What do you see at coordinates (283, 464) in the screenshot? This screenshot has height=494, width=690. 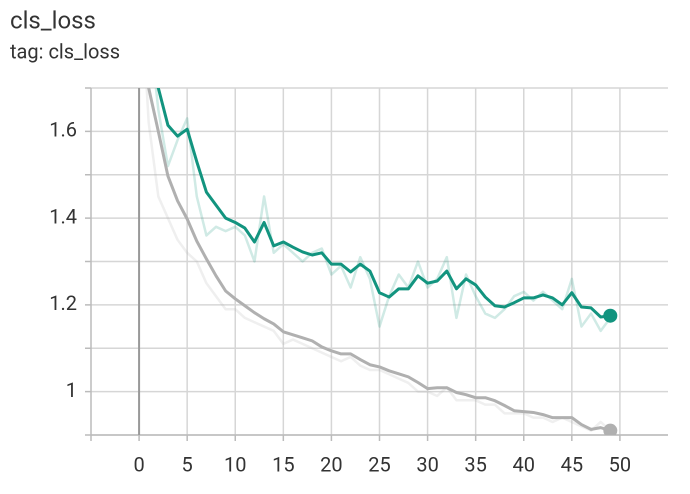 I see `x-tick-label: 15` at bounding box center [283, 464].